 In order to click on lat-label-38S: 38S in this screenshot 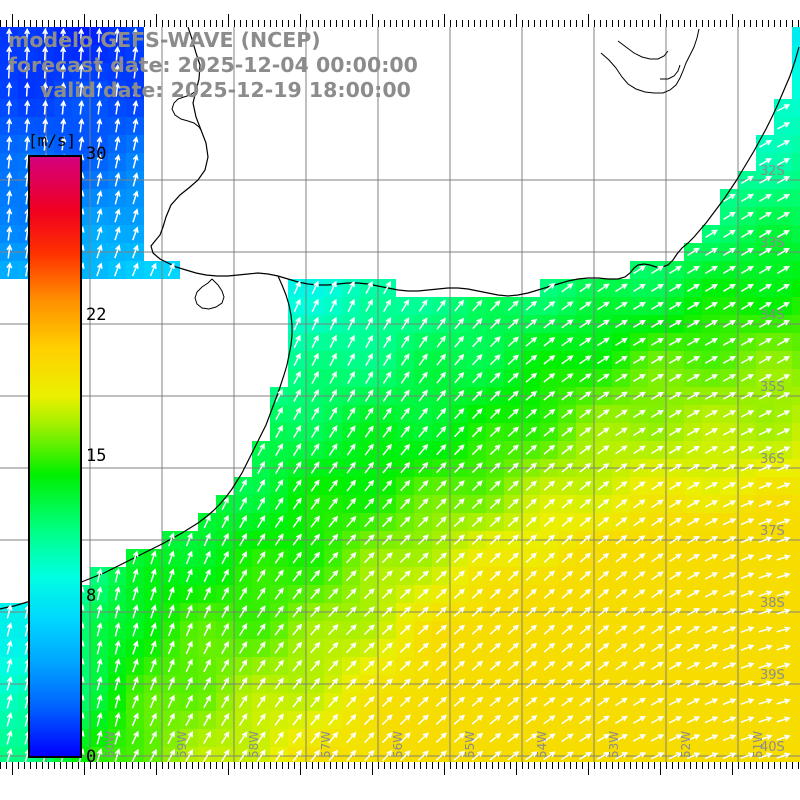, I will do `click(772, 603)`.